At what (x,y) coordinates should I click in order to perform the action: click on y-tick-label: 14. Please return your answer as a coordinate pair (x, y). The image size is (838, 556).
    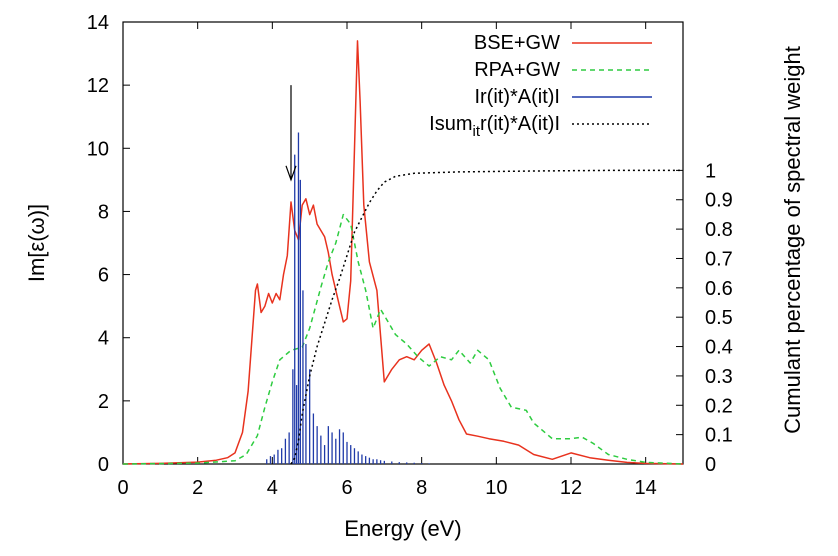
    Looking at the image, I should click on (98, 23).